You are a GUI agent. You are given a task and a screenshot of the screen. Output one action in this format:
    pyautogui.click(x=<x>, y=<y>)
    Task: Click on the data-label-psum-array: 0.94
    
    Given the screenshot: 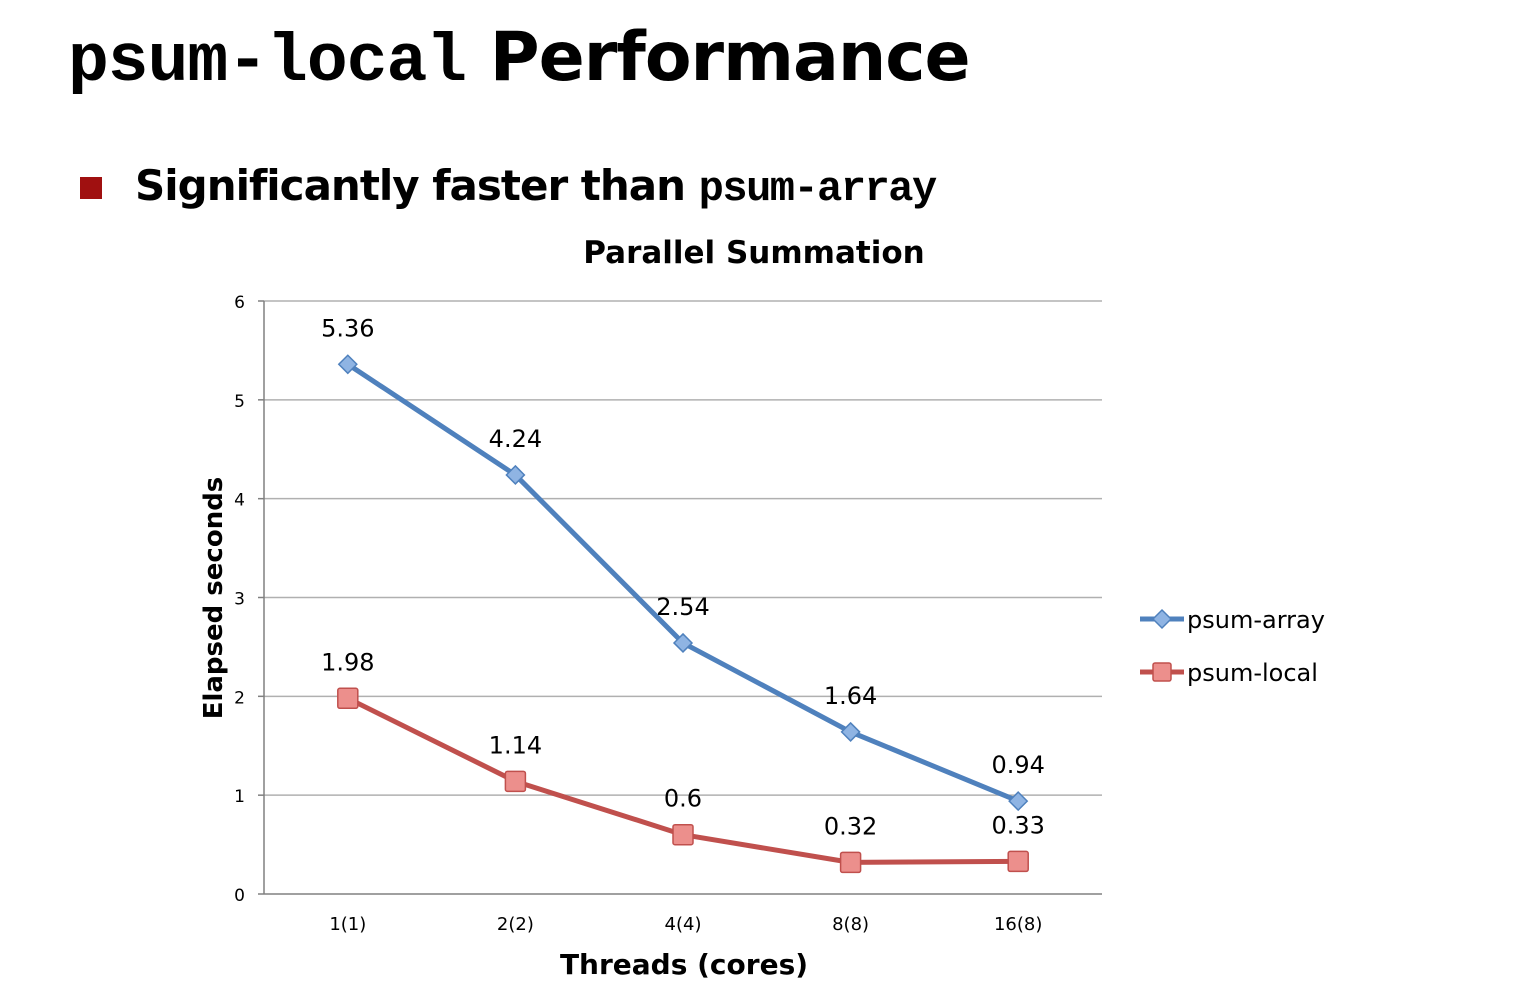 What is the action you would take?
    pyautogui.click(x=1017, y=765)
    